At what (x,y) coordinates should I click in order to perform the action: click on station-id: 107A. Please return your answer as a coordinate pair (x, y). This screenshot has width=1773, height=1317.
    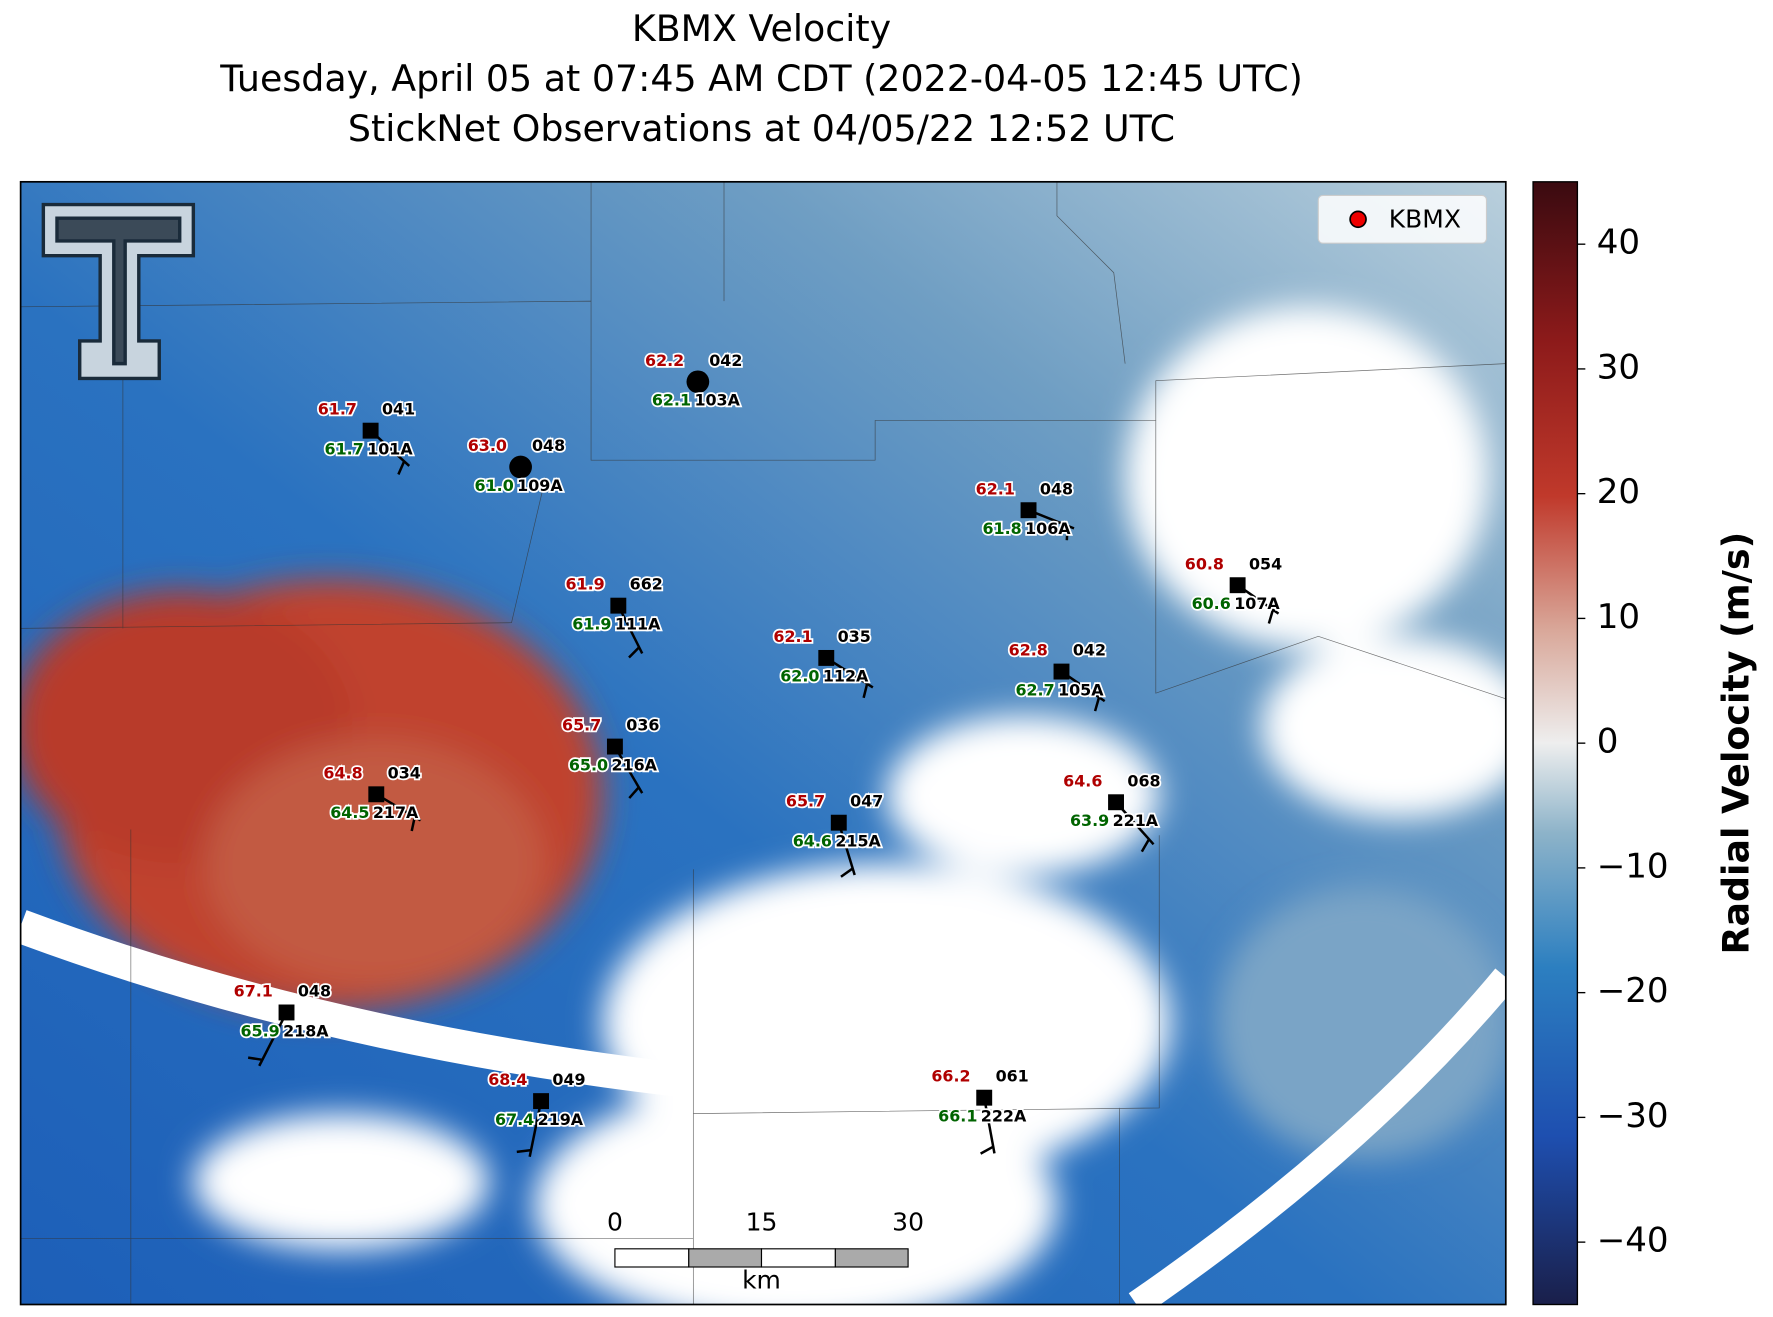
    Looking at the image, I should click on (1257, 603).